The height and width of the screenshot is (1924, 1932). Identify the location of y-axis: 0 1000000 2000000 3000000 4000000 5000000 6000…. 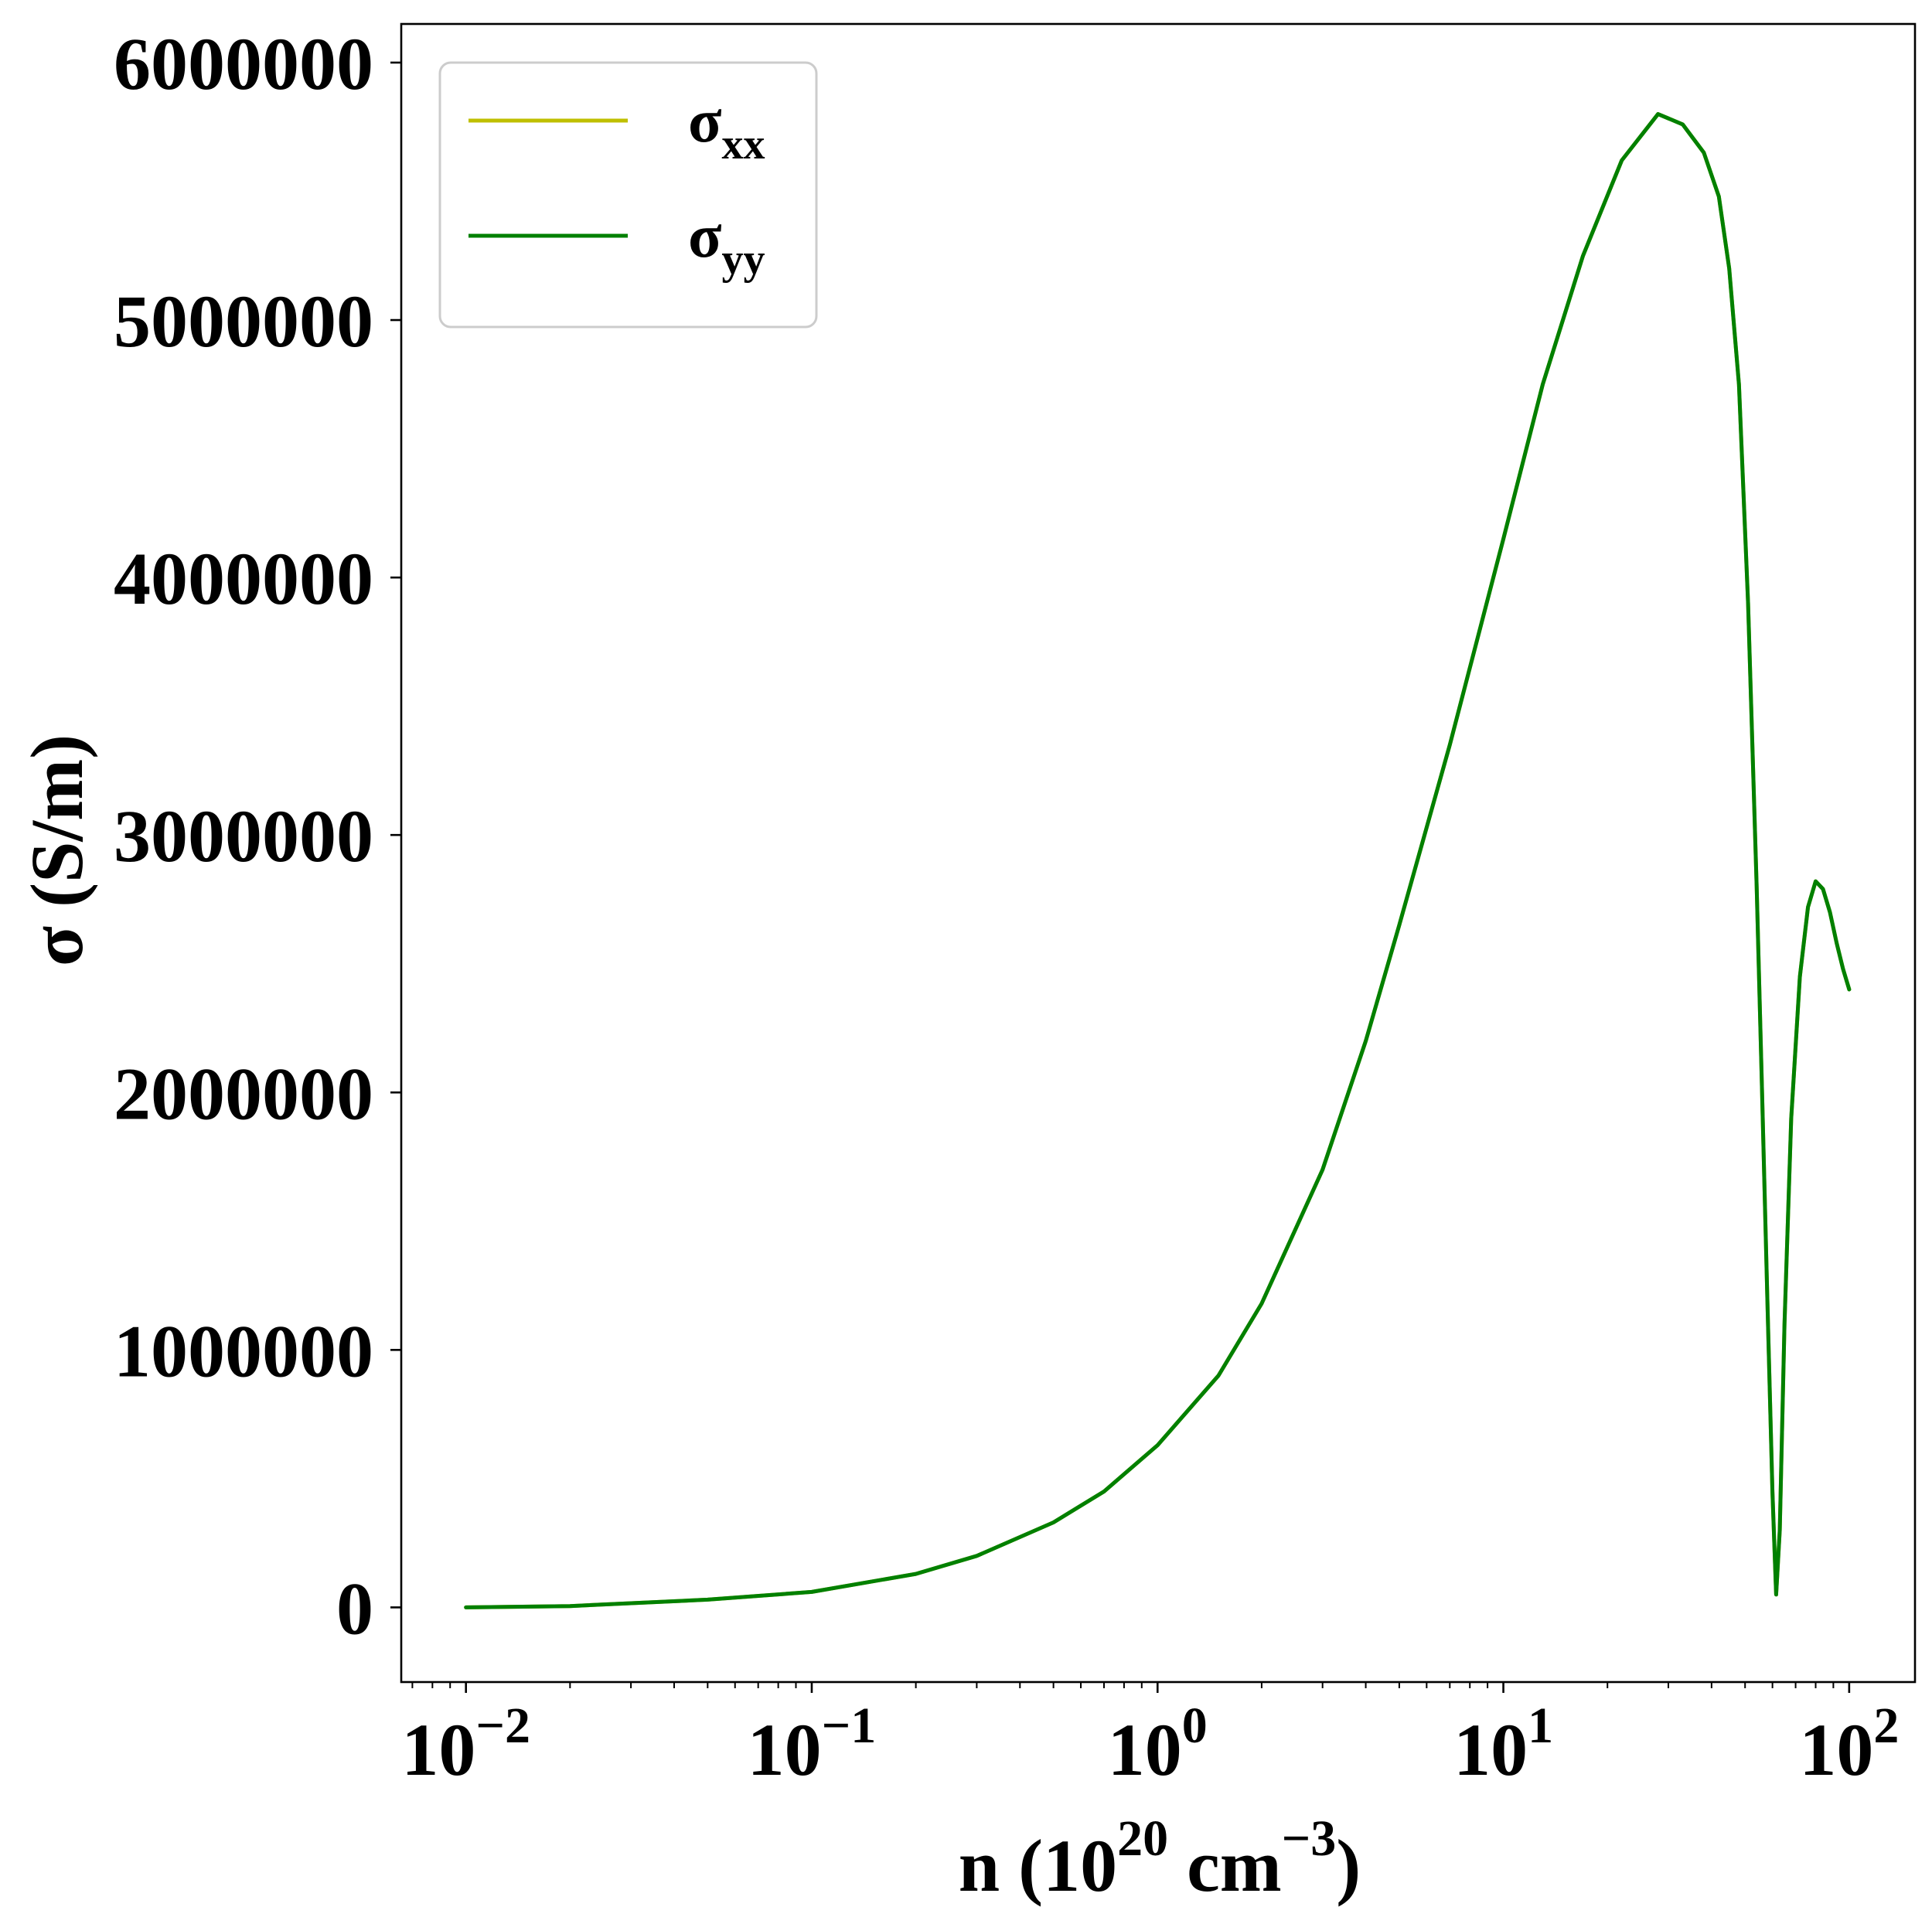
(257, 836).